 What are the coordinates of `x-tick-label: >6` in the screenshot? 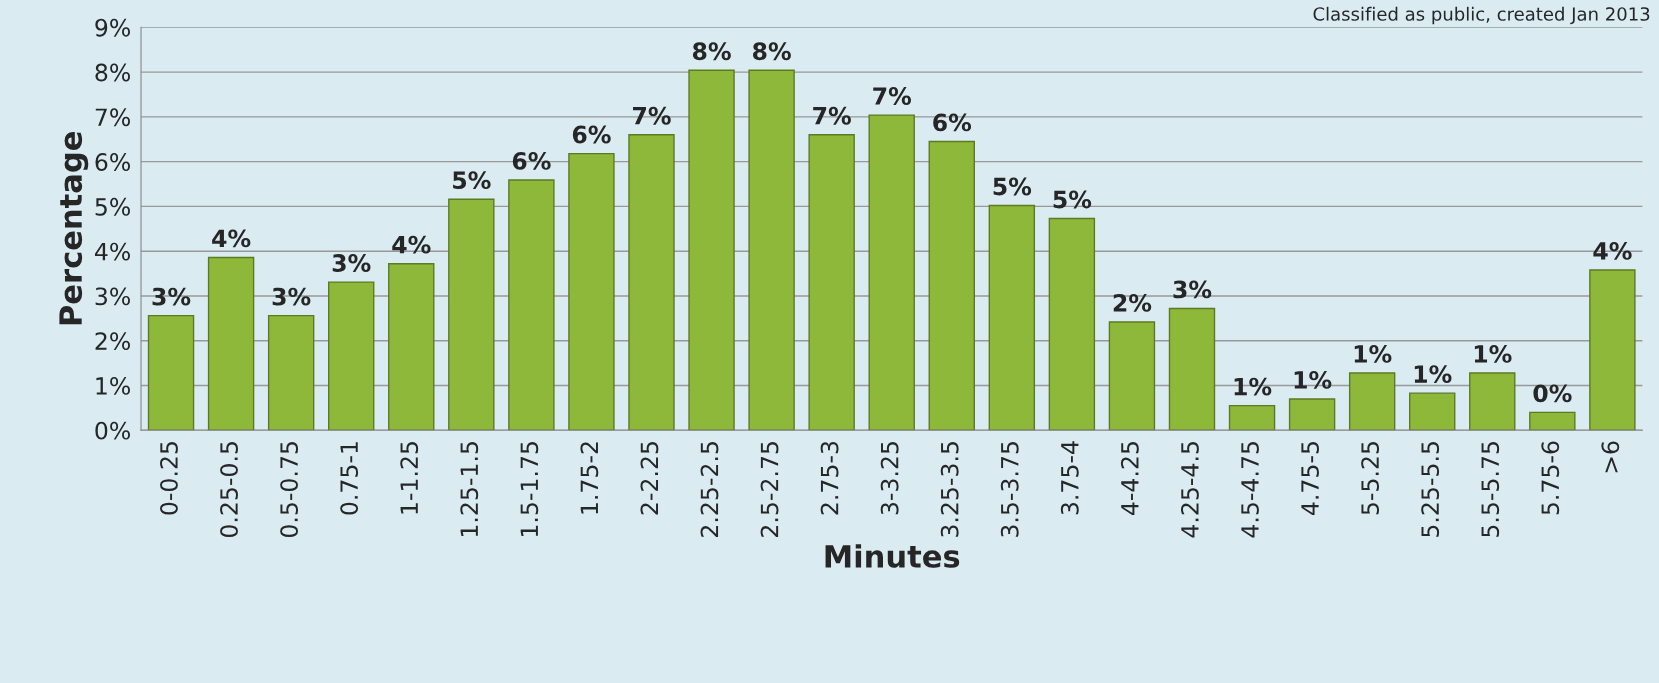 It's located at (1610, 457).